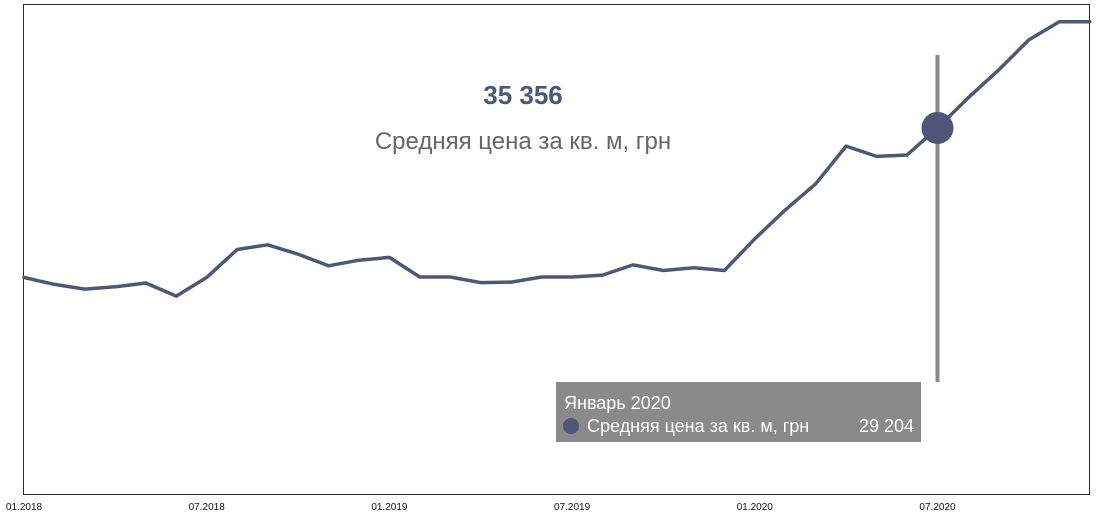  I want to click on tooltip-background, so click(738, 412).